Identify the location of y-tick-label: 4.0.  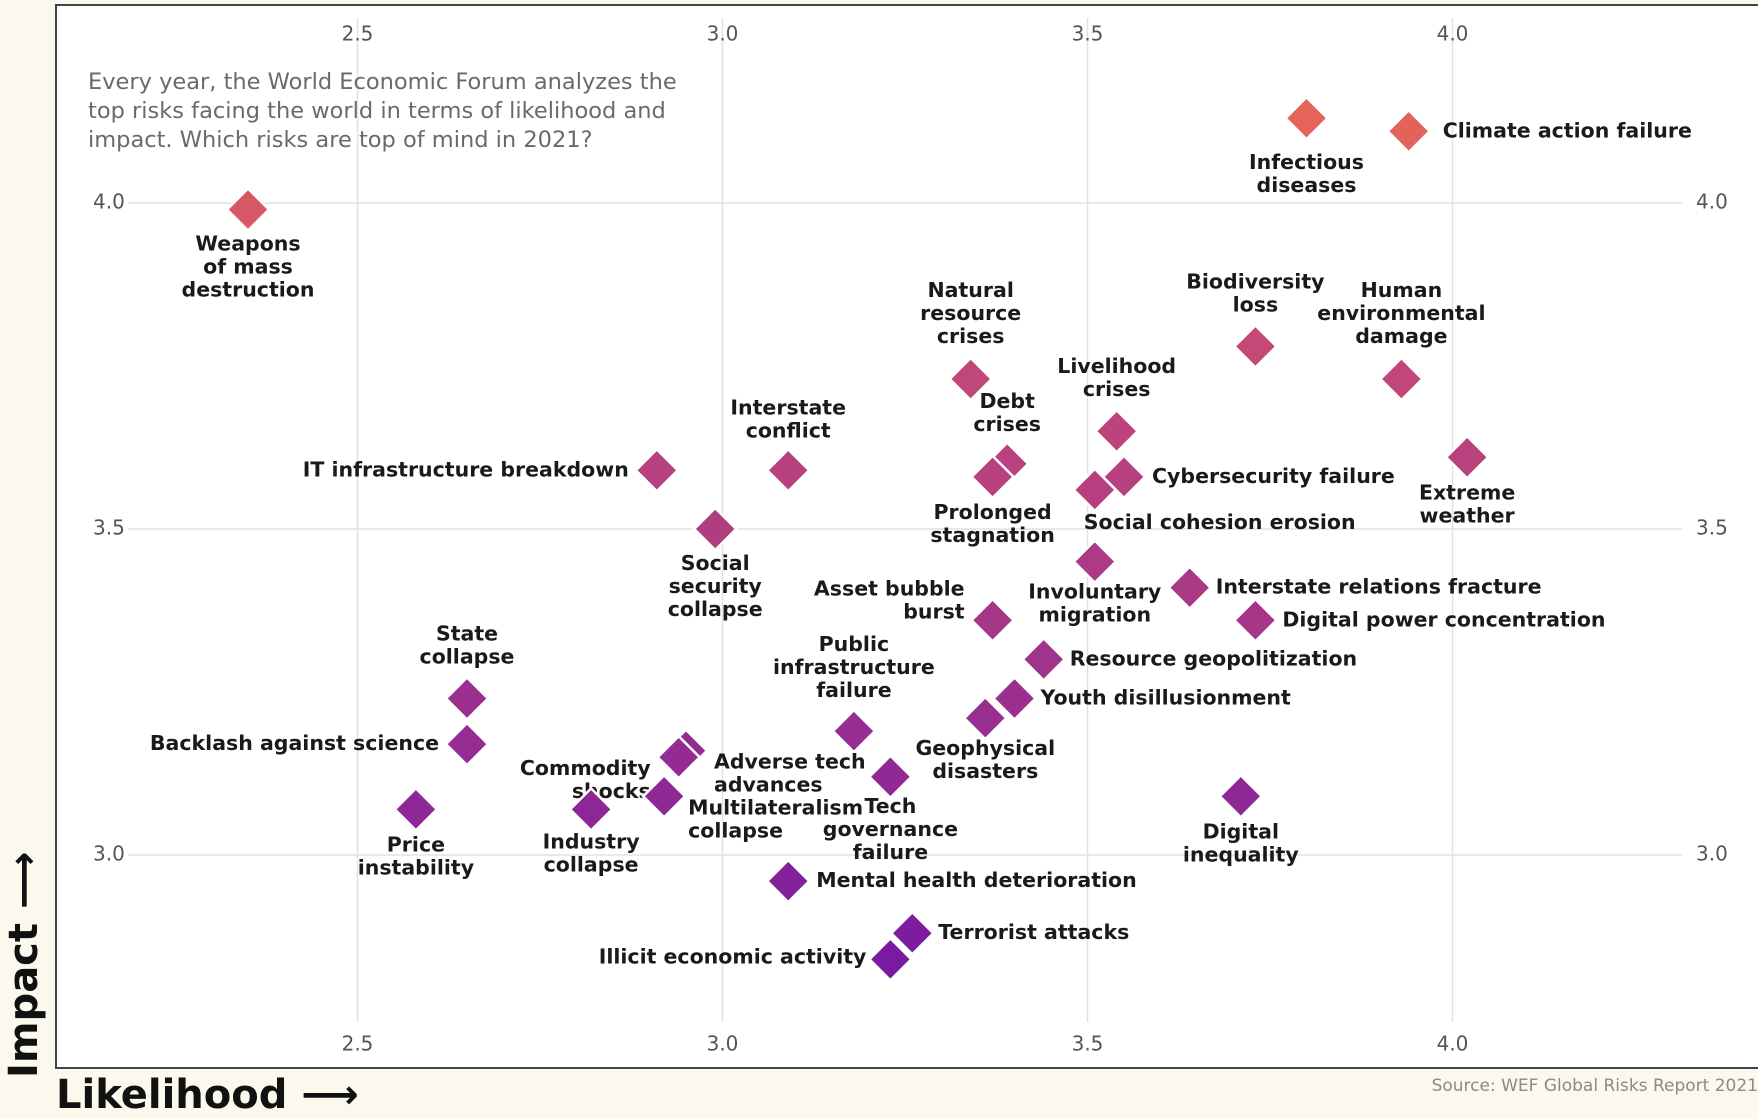
(1712, 202).